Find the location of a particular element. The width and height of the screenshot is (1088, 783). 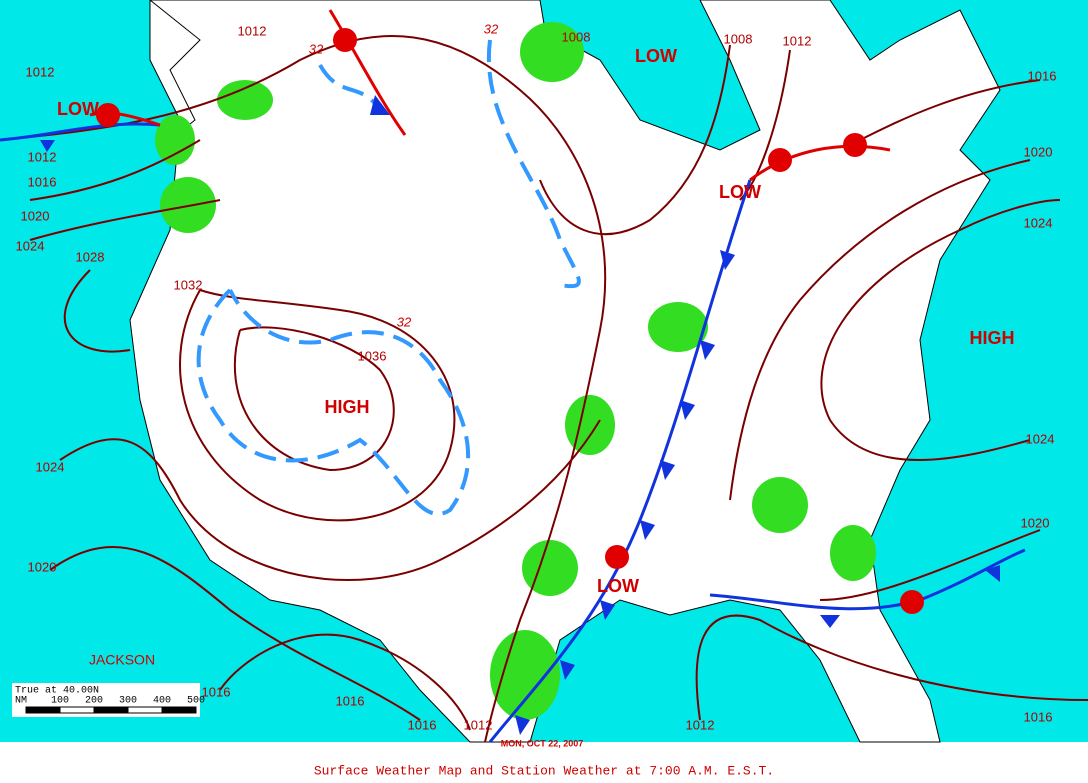

scale-title: True at 40.00N is located at coordinates (57, 691).